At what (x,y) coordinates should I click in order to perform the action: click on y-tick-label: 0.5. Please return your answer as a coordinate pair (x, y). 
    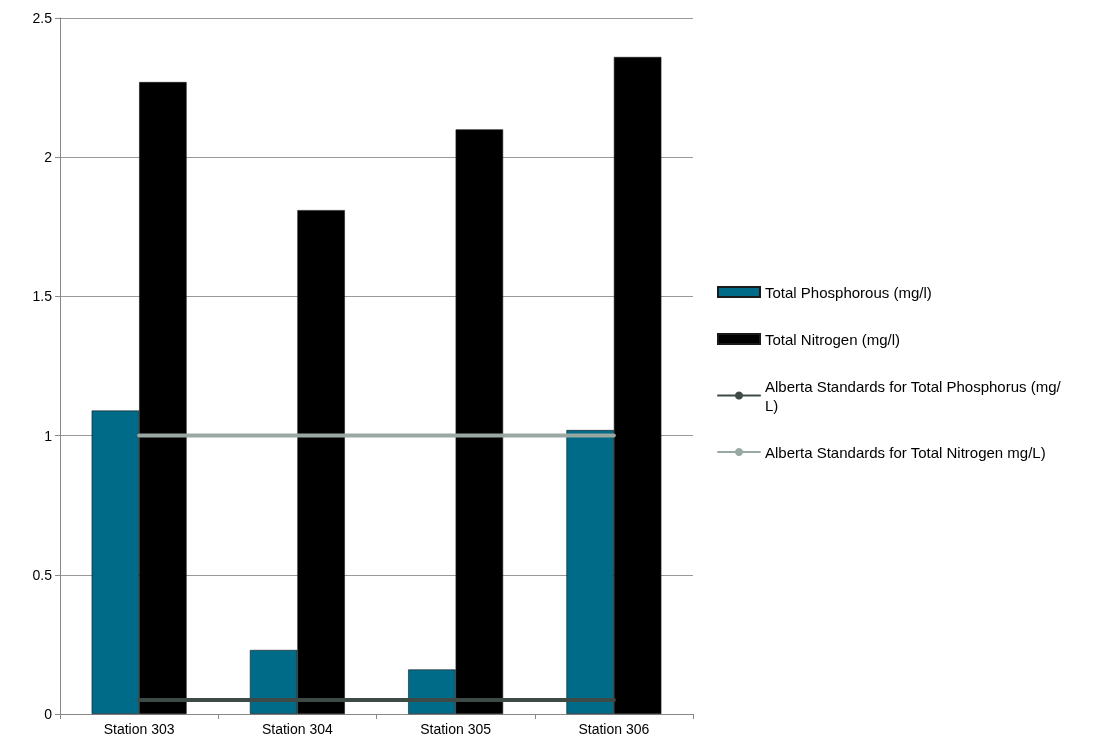
    Looking at the image, I should click on (42, 574).